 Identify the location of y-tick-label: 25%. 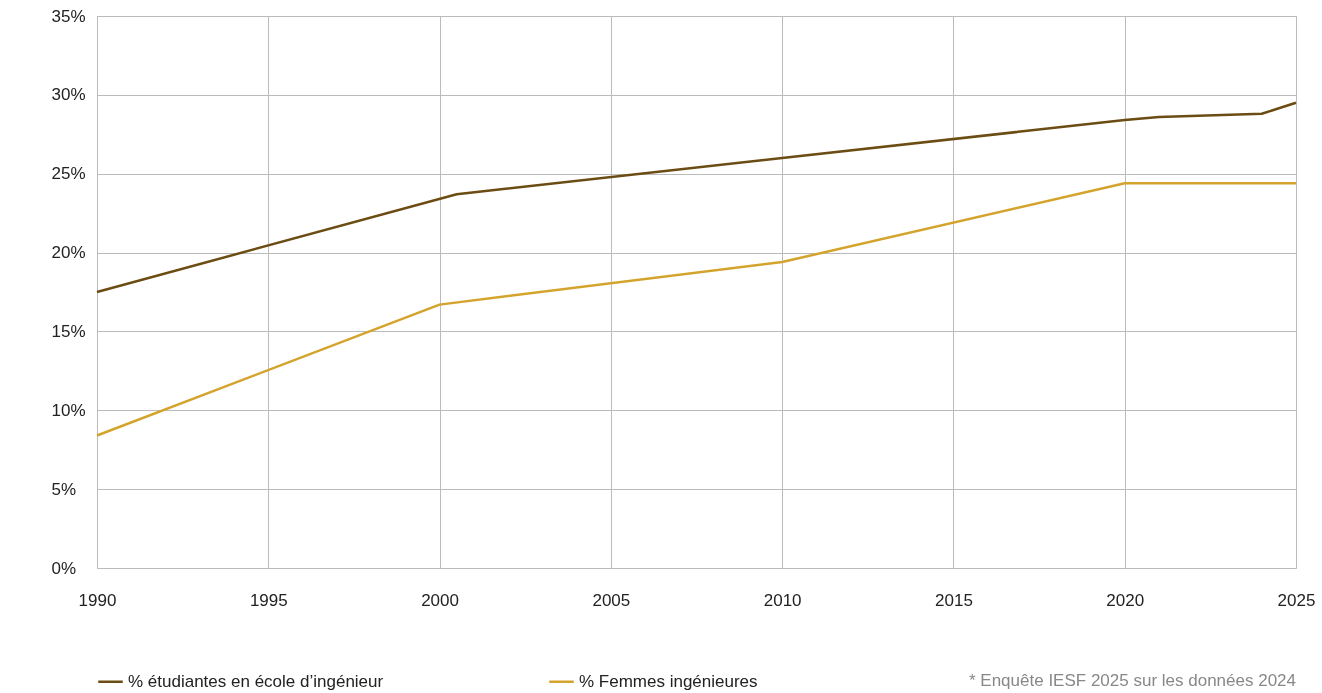
(68, 174).